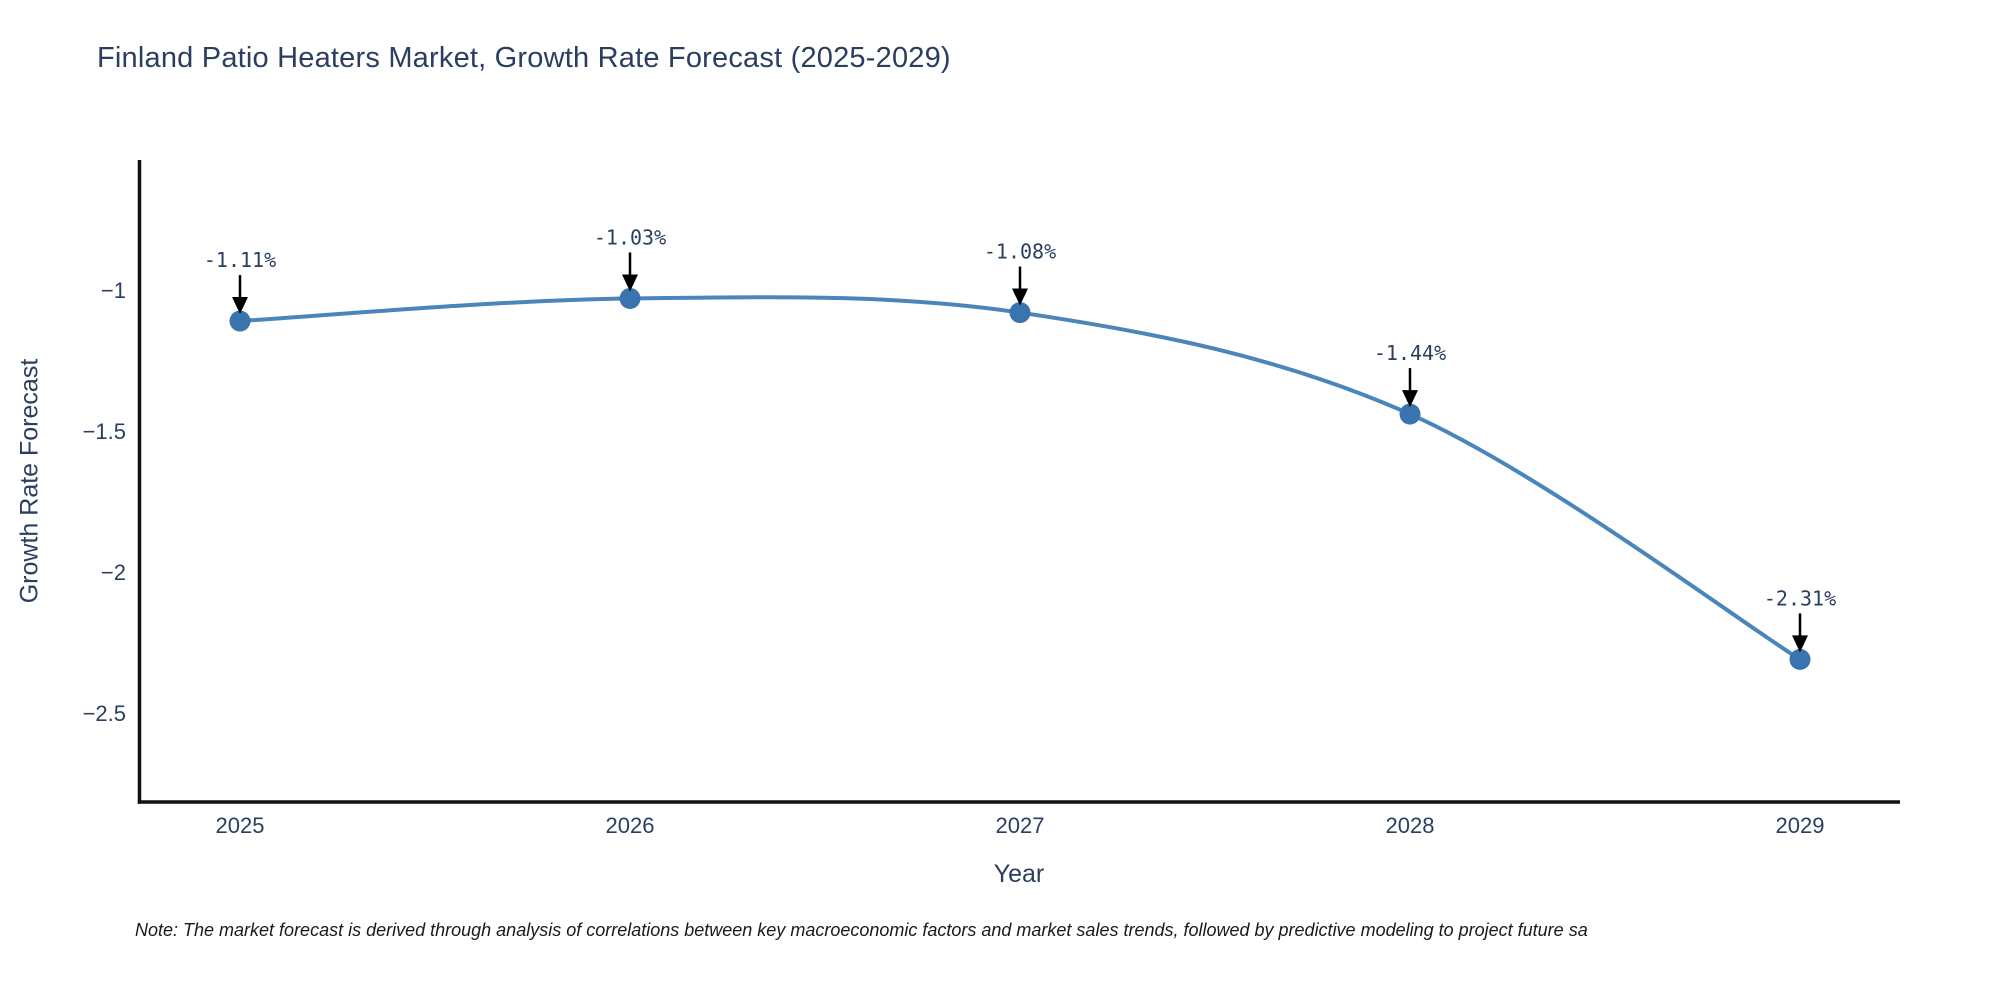 The width and height of the screenshot is (2000, 1000). Describe the element at coordinates (104, 713) in the screenshot. I see `y-tick-label: −2.5` at that location.